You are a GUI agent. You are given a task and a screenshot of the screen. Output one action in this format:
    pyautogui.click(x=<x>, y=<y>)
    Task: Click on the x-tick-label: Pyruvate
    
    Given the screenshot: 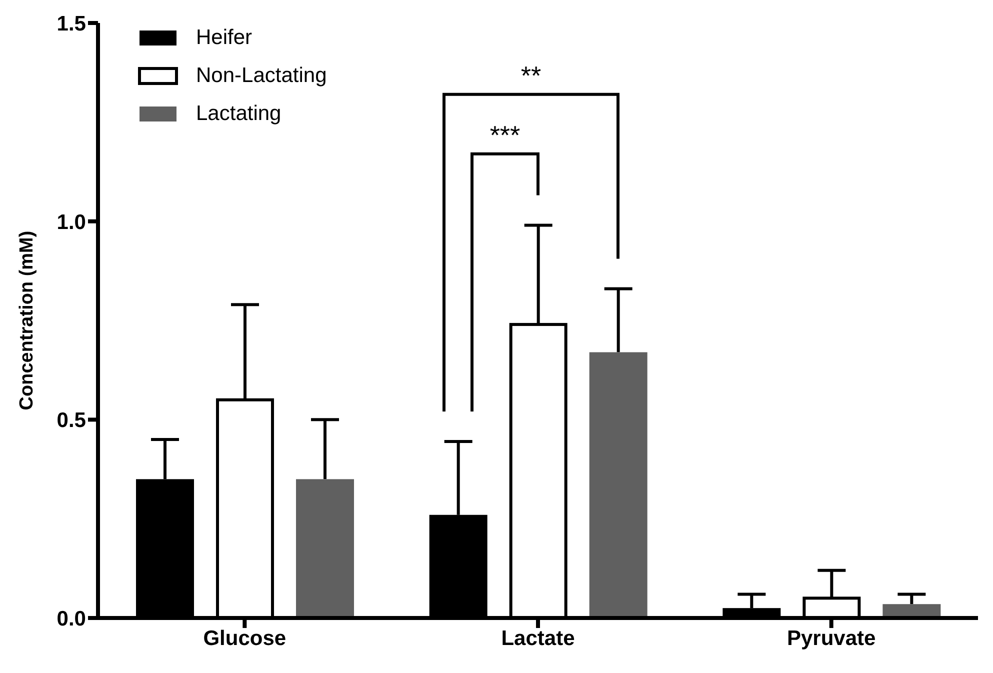 What is the action you would take?
    pyautogui.click(x=831, y=638)
    